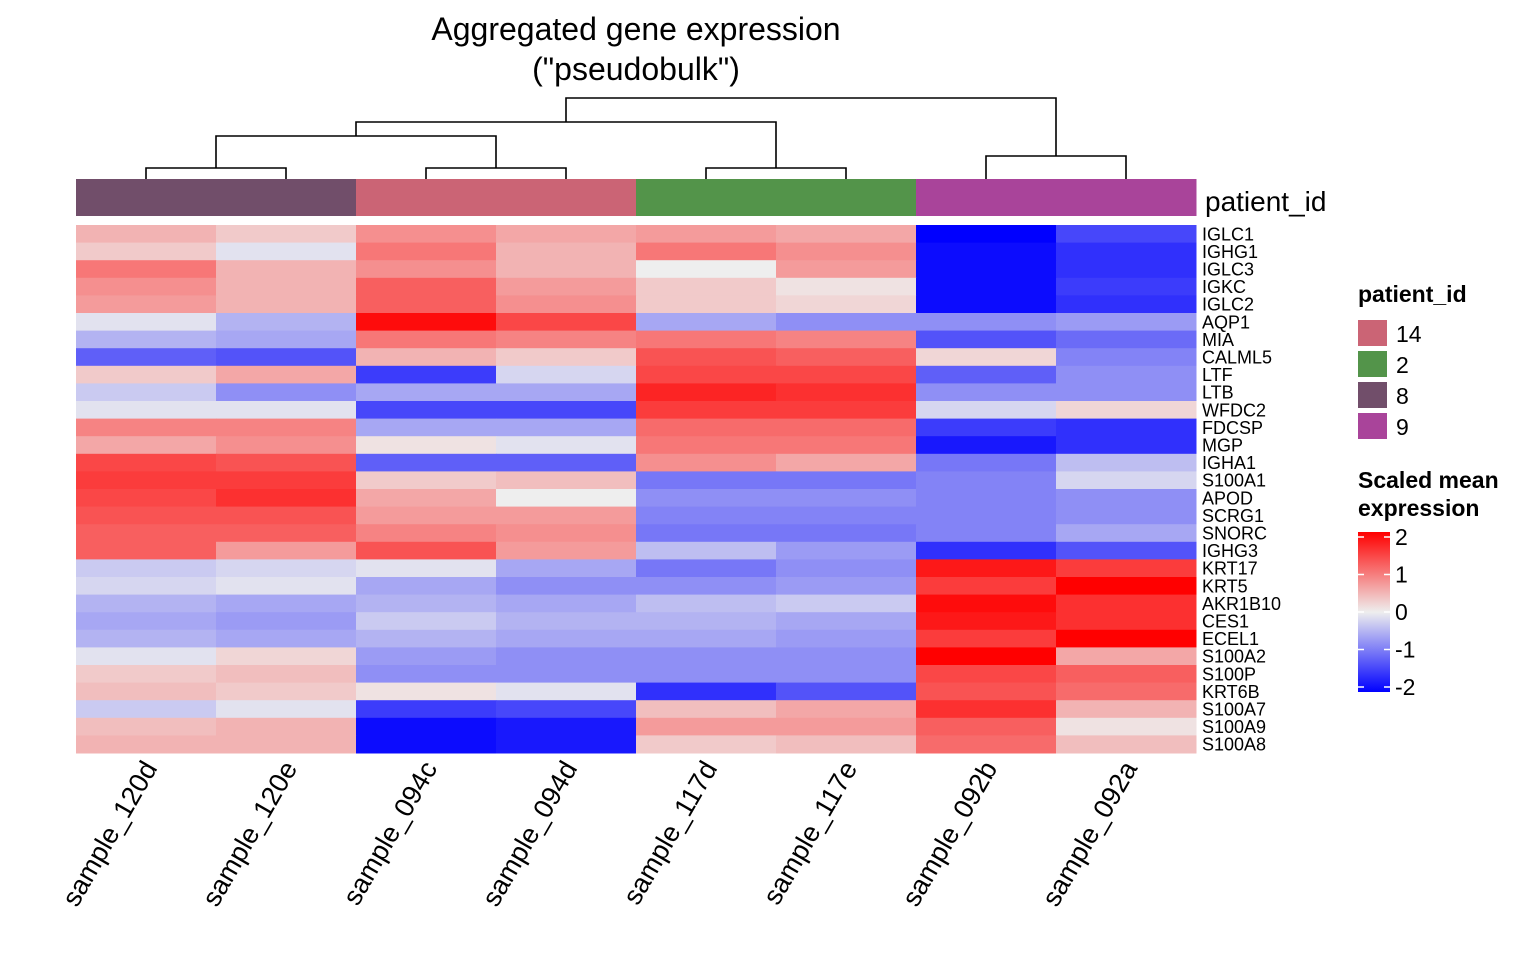 This screenshot has width=1536, height=960. I want to click on row-label: LTB, so click(1218, 393).